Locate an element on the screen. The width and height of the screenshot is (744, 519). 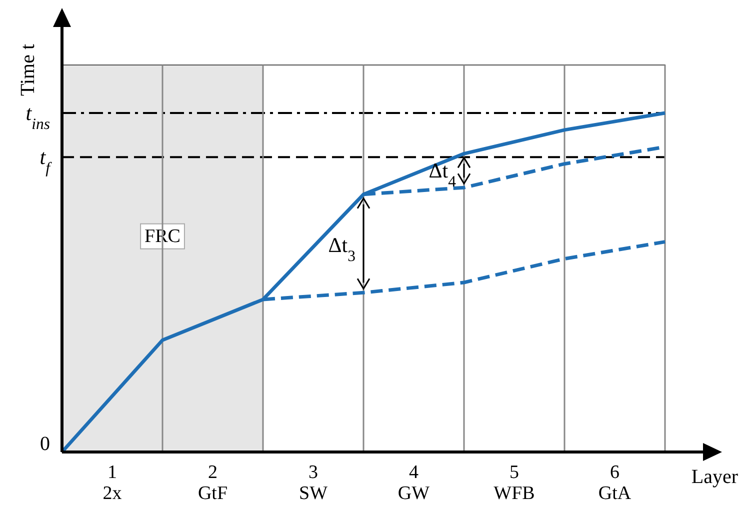
annotation: Δt$_{3}$ is located at coordinates (342, 249).